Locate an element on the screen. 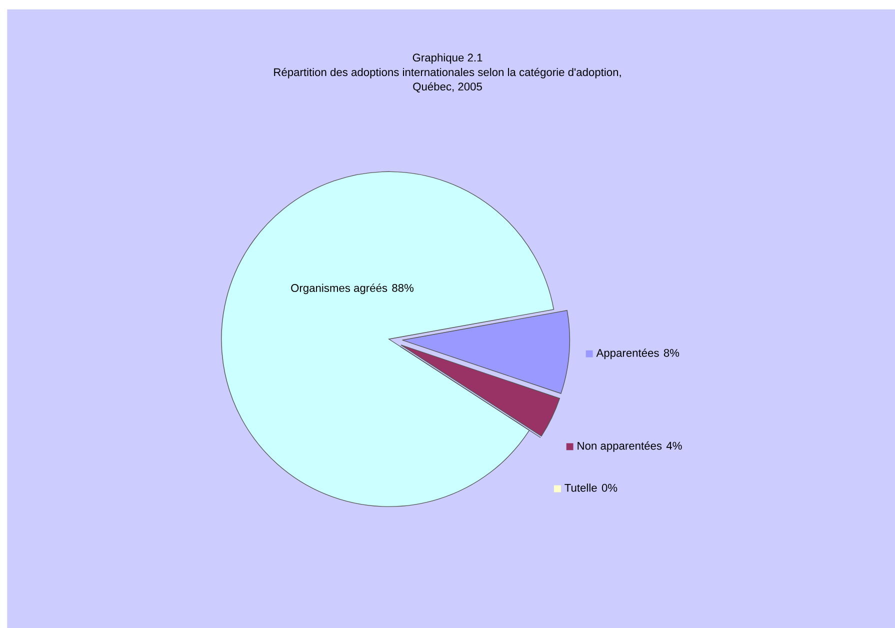 The height and width of the screenshot is (628, 895). legend-label: Non apparentées is located at coordinates (620, 446).